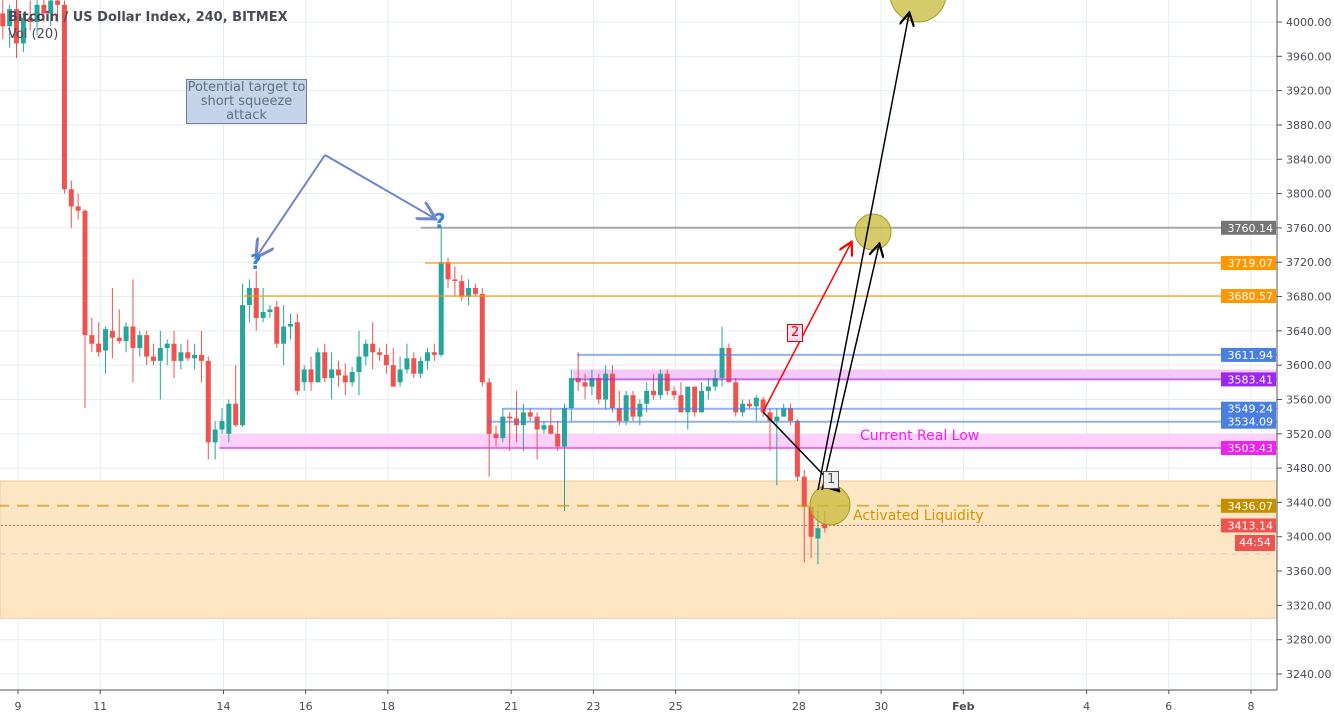  Describe the element at coordinates (1251, 448) in the screenshot. I see `price-label: 3503.43` at that location.